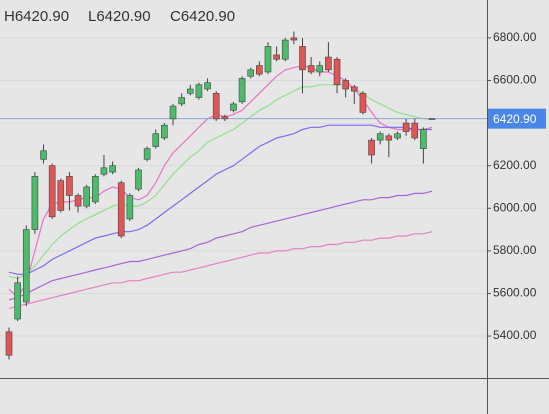 The image size is (549, 414). What do you see at coordinates (515, 250) in the screenshot?
I see `y-tick-label: 5800.00` at bounding box center [515, 250].